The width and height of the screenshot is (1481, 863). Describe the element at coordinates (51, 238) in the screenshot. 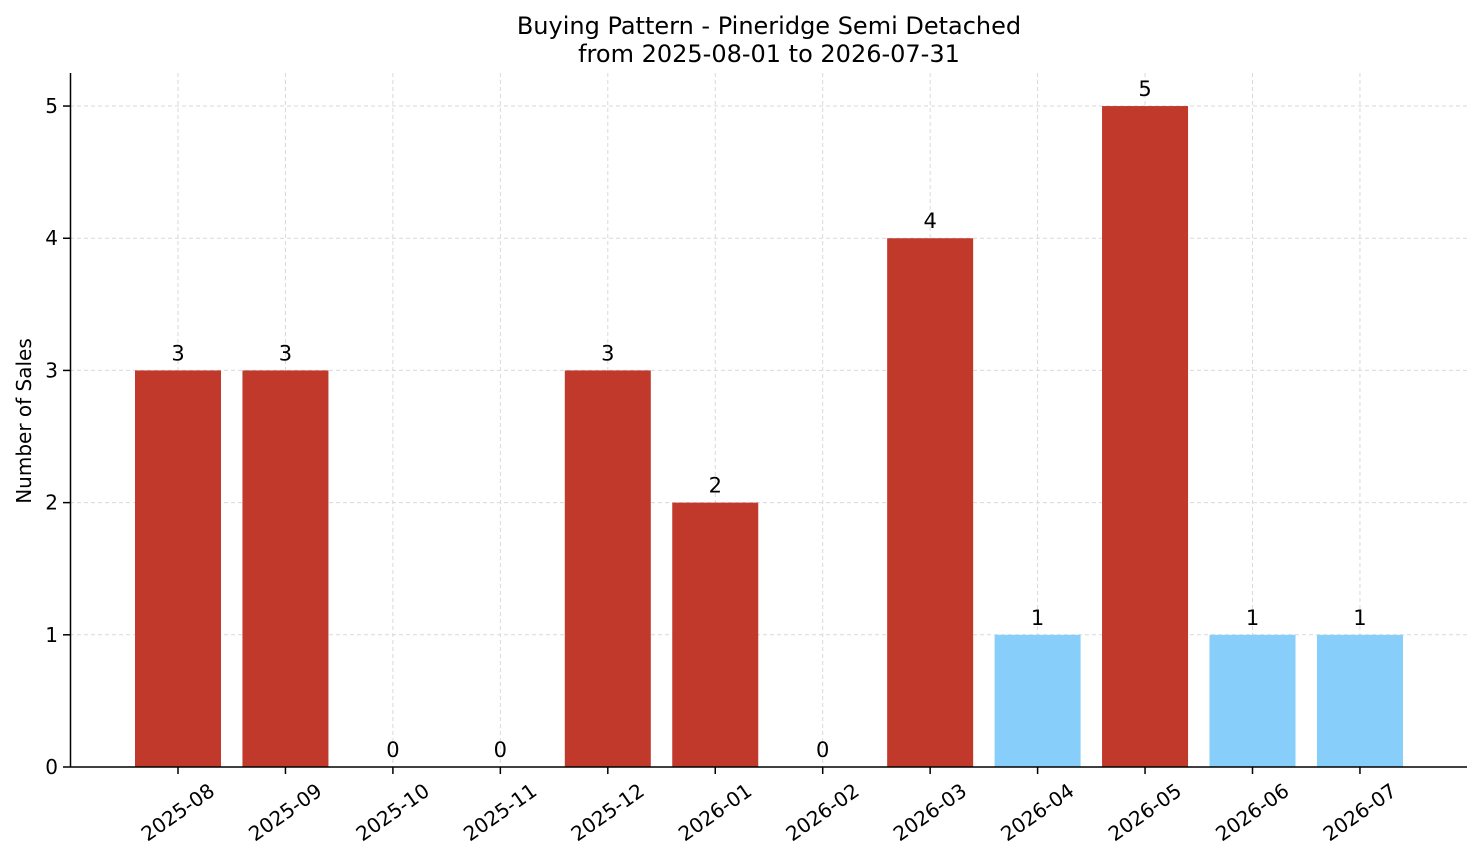

I see `y-tick-label: 4` at that location.